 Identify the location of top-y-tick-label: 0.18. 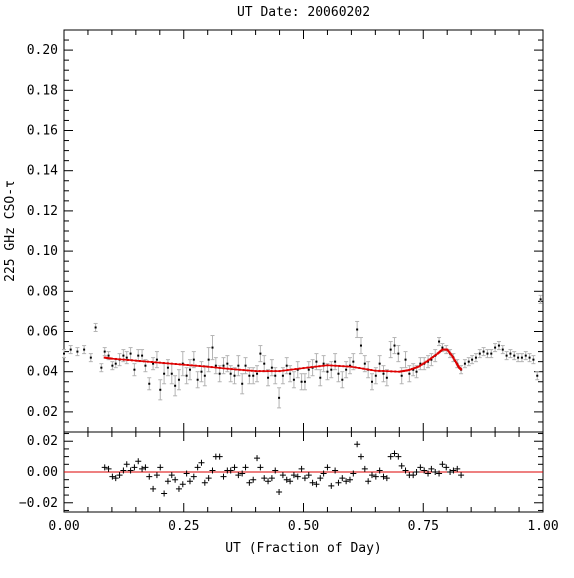
(42, 90).